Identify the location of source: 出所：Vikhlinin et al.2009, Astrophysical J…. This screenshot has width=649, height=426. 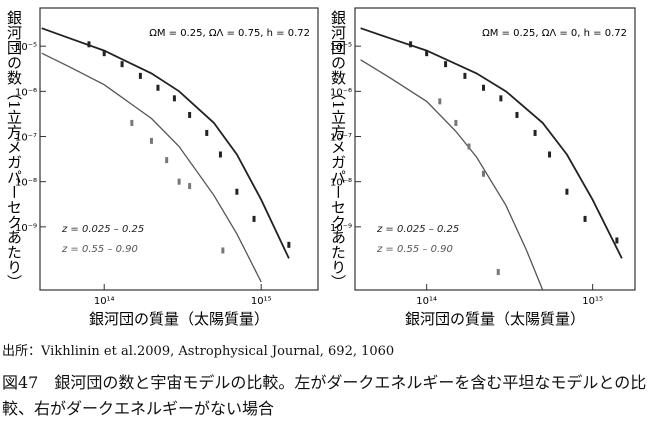
(198, 351).